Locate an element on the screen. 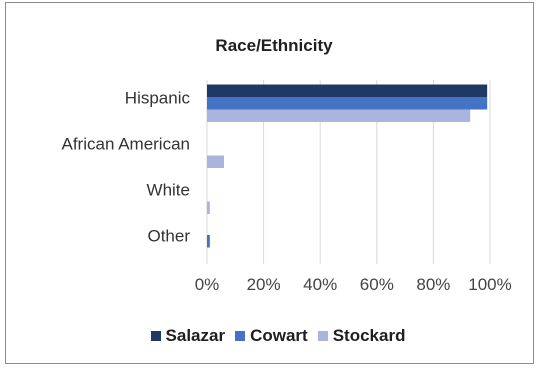 The width and height of the screenshot is (538, 371). x-tick-label: 60% is located at coordinates (377, 284).